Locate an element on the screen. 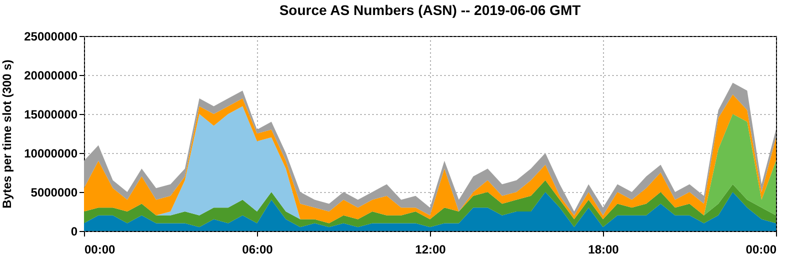 This screenshot has height=260, width=795. y-tick-label: 10000000 is located at coordinates (51, 153).